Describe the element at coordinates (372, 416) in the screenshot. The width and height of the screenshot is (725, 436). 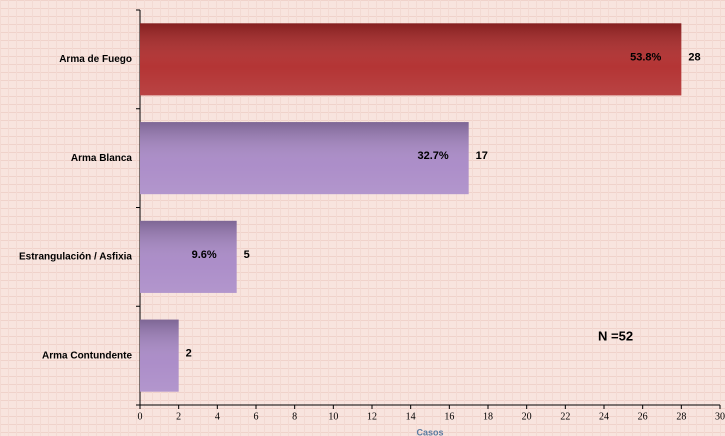
I see `x-tick-label: 12` at that location.